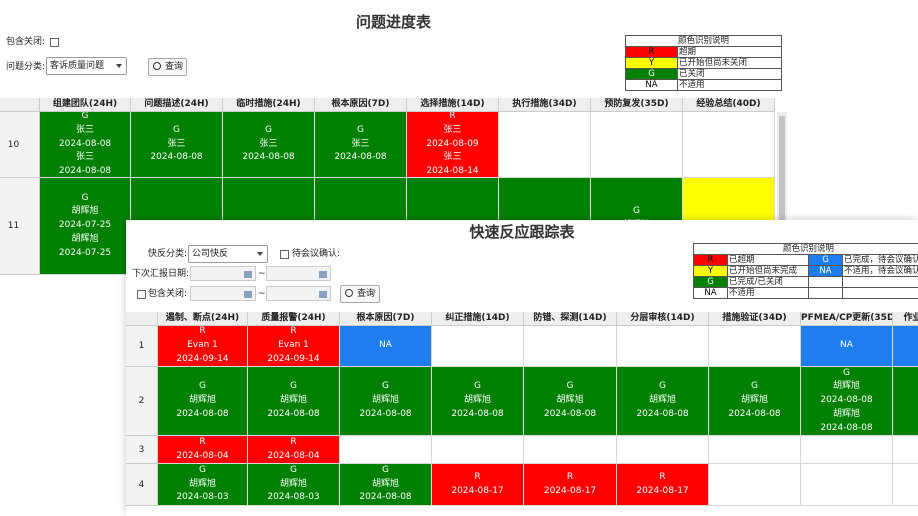  I want to click on column-header: 组建团队(24H), so click(85, 105).